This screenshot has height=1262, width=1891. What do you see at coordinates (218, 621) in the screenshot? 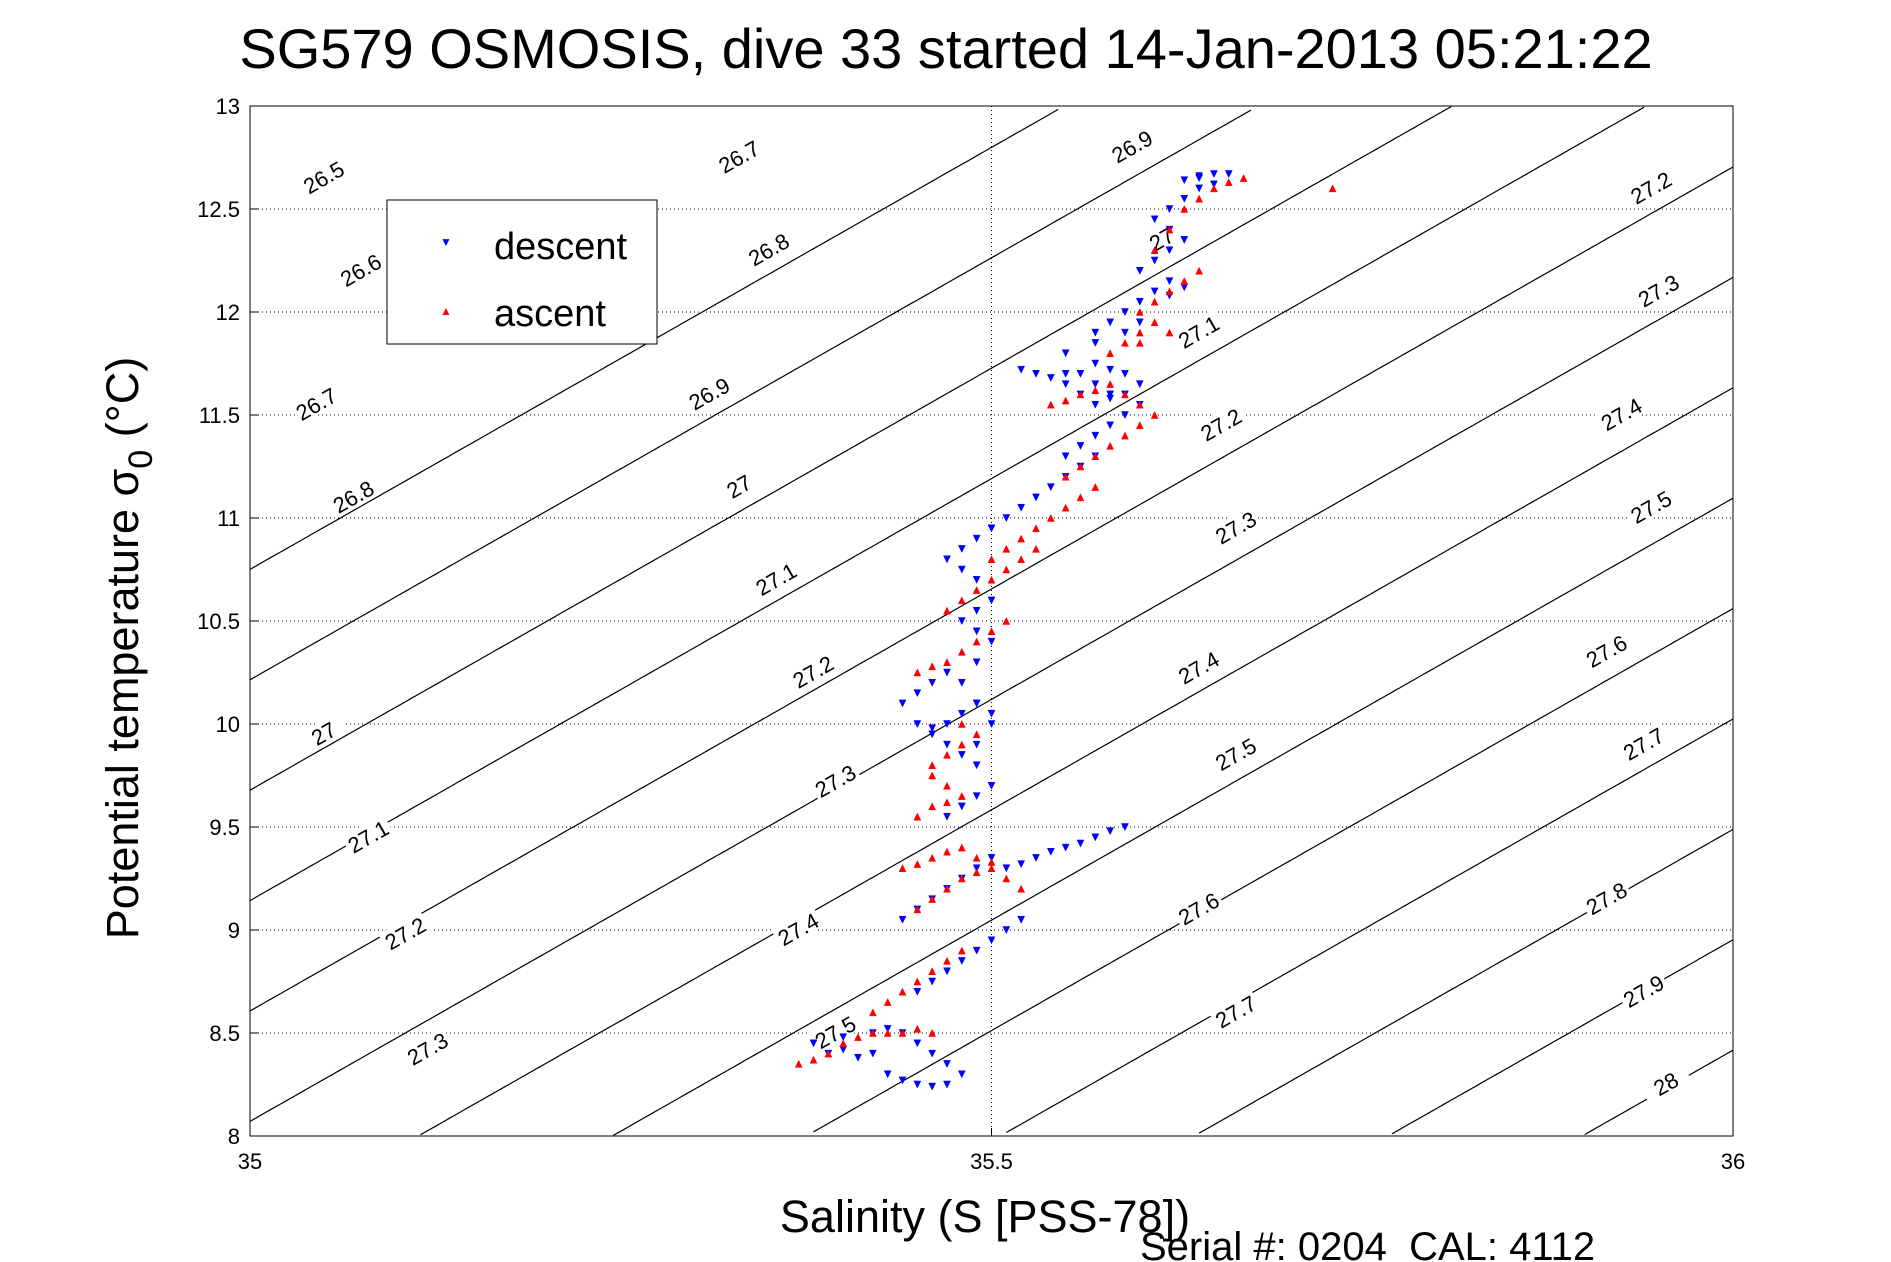
I see `y-tick-label: 10.5` at bounding box center [218, 621].